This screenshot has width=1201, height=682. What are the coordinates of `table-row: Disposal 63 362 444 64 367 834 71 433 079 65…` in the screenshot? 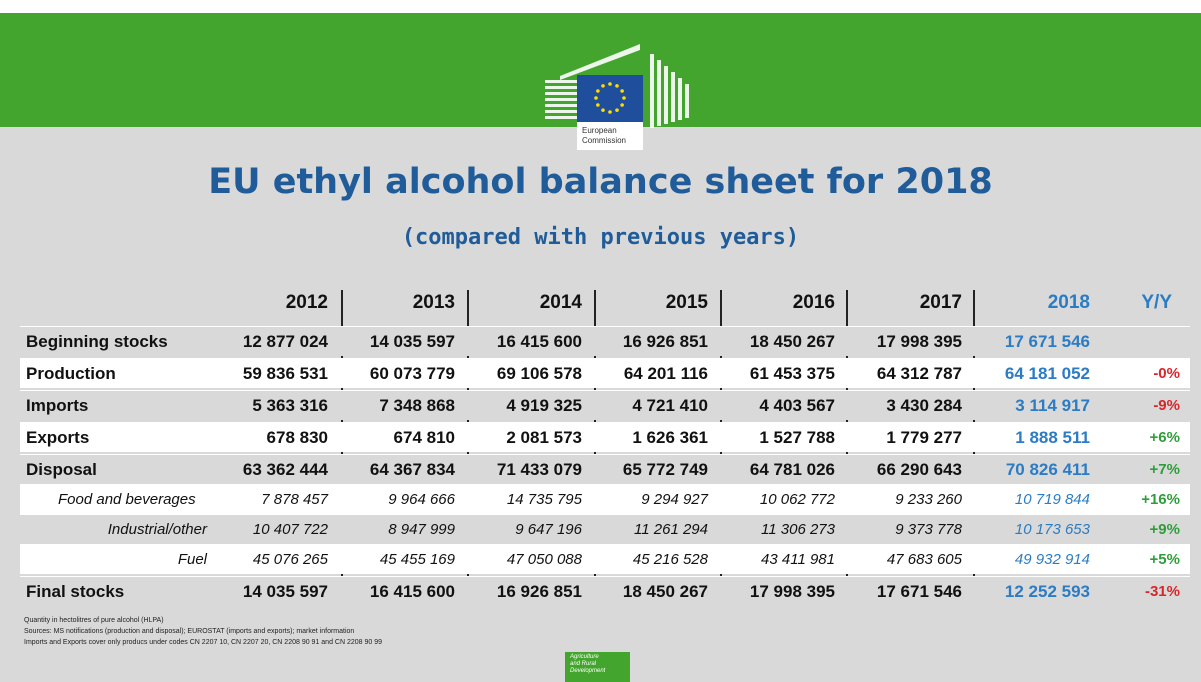 It's located at (605, 469).